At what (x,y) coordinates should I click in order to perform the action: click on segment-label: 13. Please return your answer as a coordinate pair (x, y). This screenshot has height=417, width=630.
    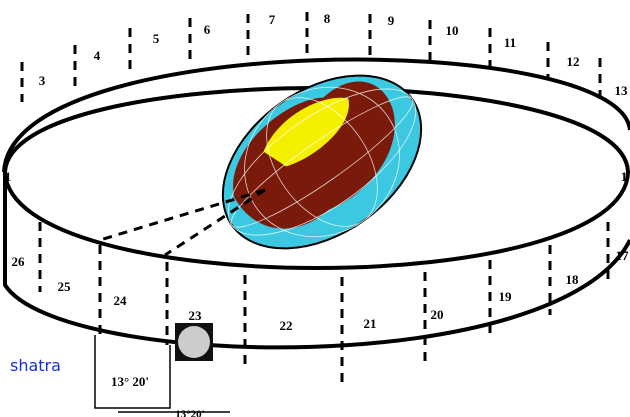
    Looking at the image, I should click on (622, 90).